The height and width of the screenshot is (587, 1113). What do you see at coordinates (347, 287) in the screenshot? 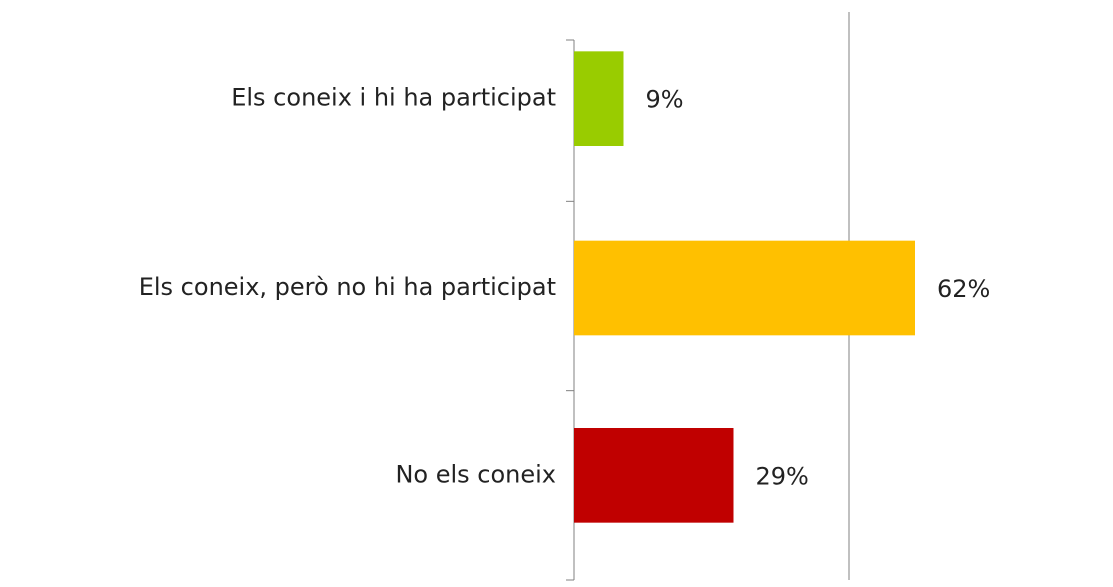
I see `category-label: Els coneix, però no hi ha participat` at bounding box center [347, 287].